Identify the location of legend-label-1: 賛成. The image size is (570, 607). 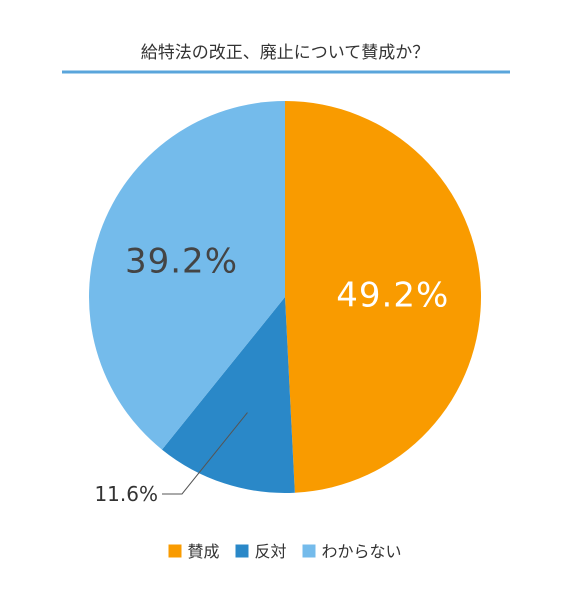
(204, 551).